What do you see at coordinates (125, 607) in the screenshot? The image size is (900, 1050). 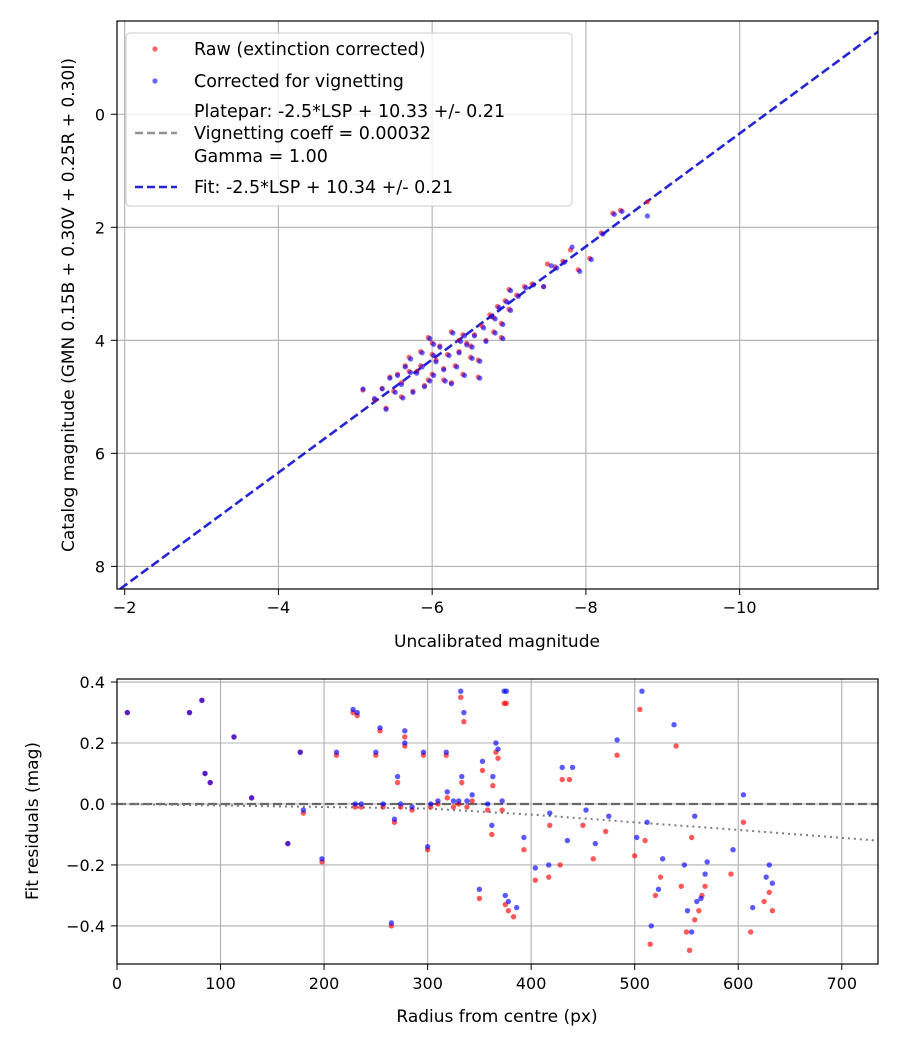 I see `top-x-tick-label: −2` at bounding box center [125, 607].